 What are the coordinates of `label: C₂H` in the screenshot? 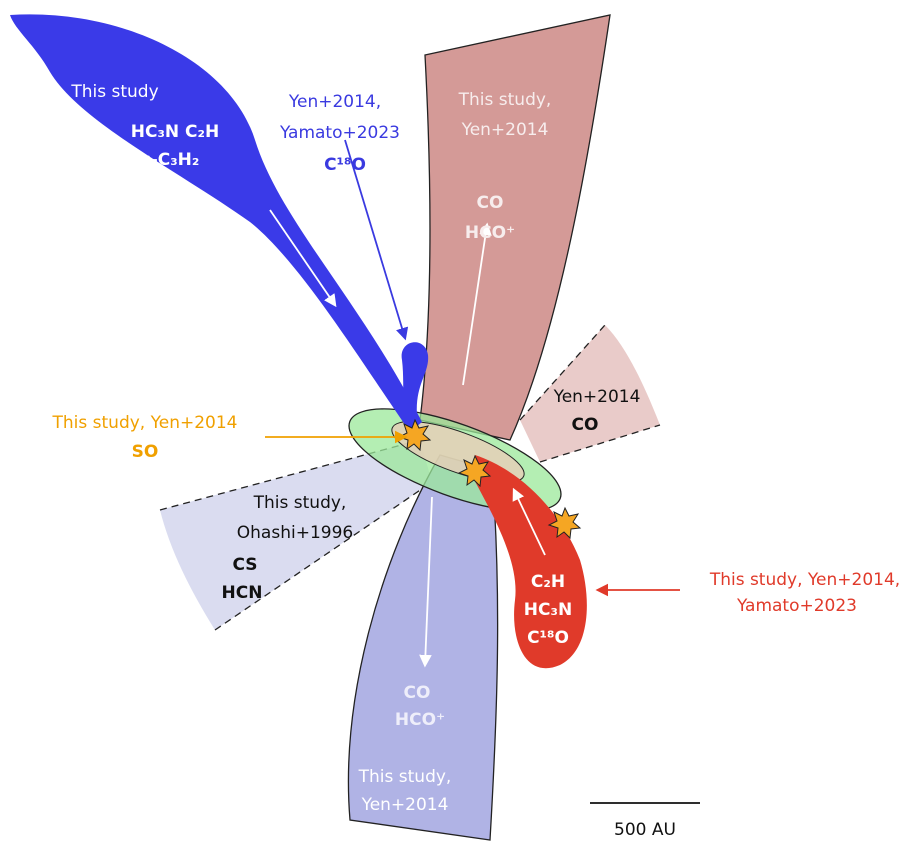 It's located at (548, 582).